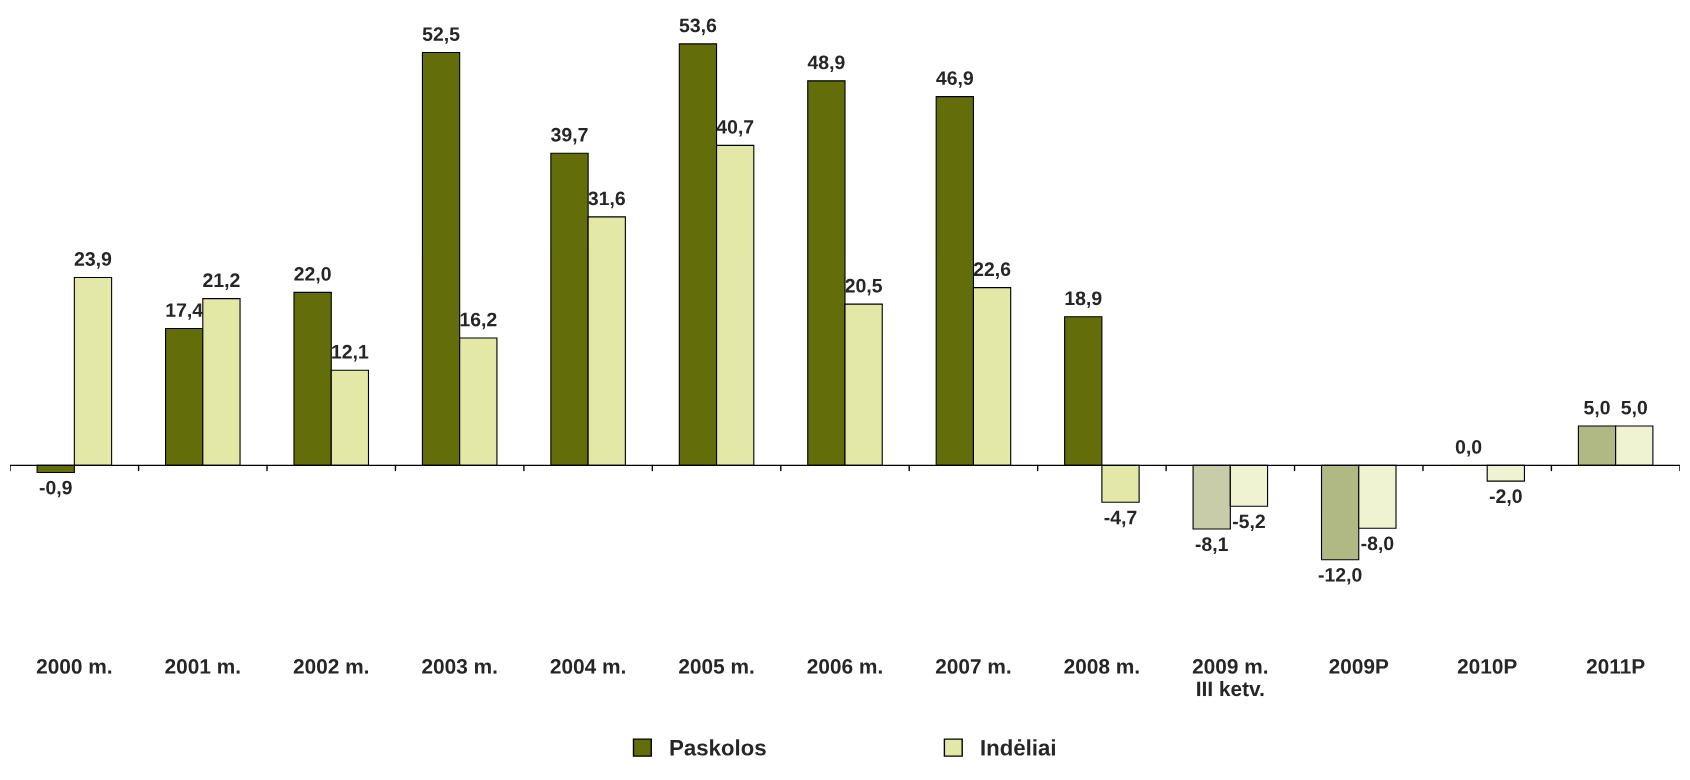  What do you see at coordinates (221, 281) in the screenshot?
I see `data-label: 21,2` at bounding box center [221, 281].